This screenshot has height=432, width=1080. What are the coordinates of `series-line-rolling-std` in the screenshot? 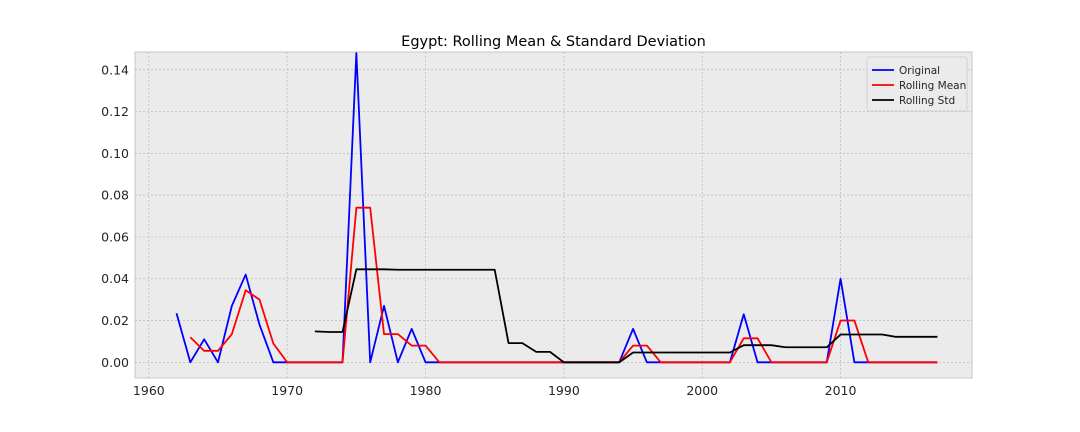 It's located at (626, 316).